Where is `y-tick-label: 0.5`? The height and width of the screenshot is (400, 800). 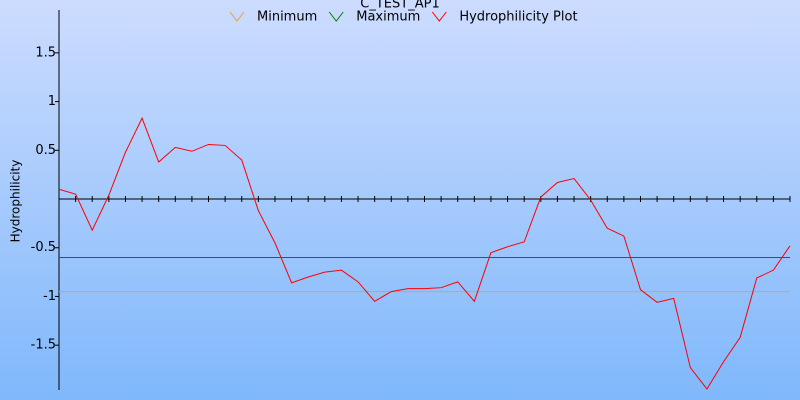 y-tick-label: 0.5 is located at coordinates (45, 150).